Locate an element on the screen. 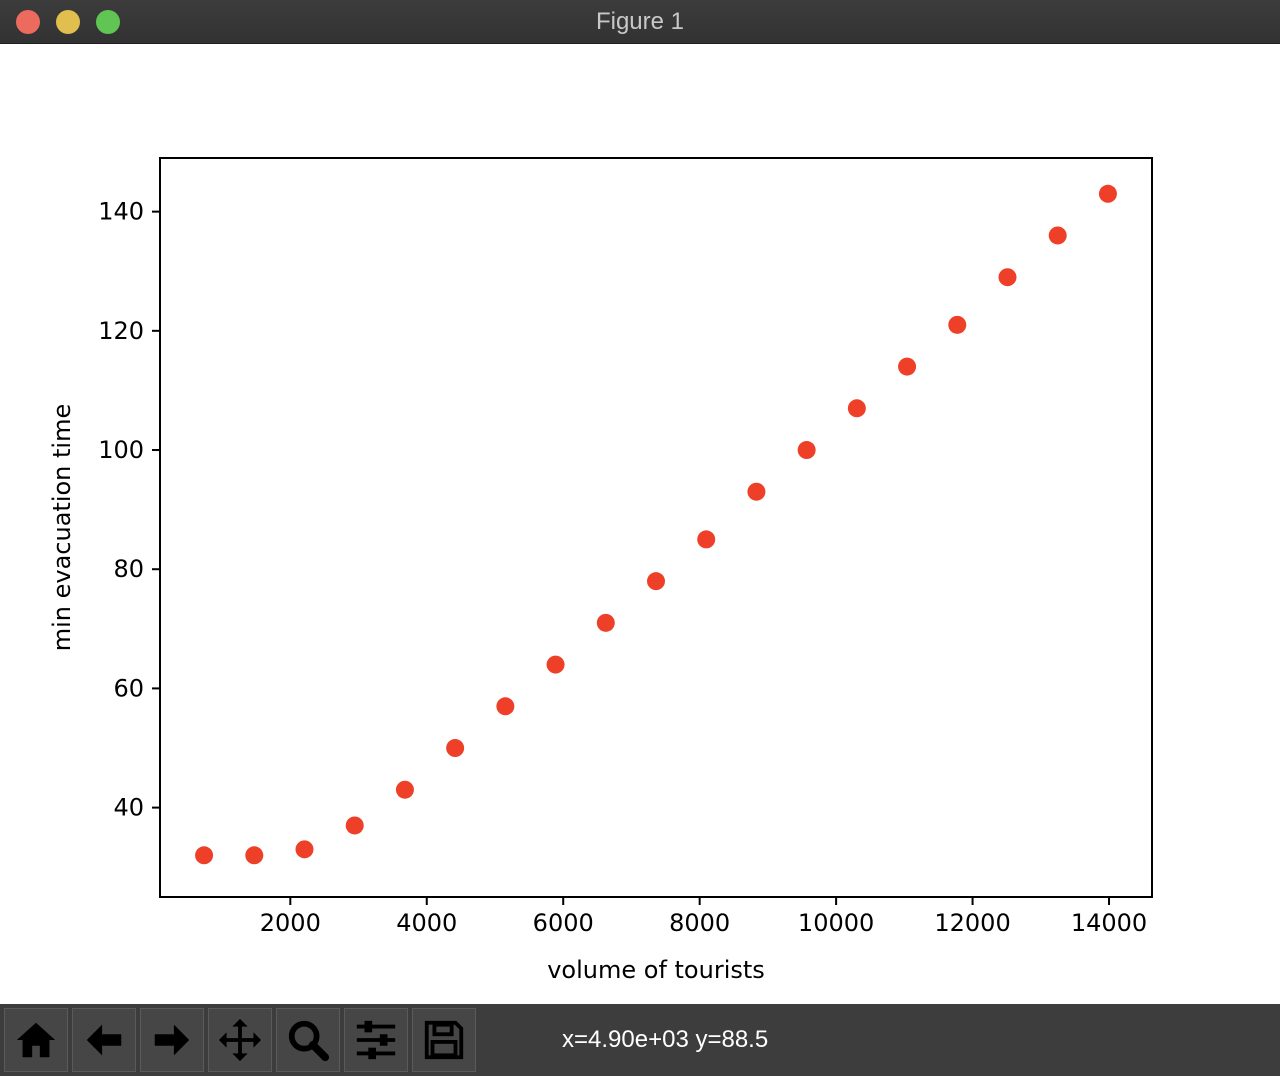 This screenshot has height=1076, width=1280. zoom-button is located at coordinates (308, 1040).